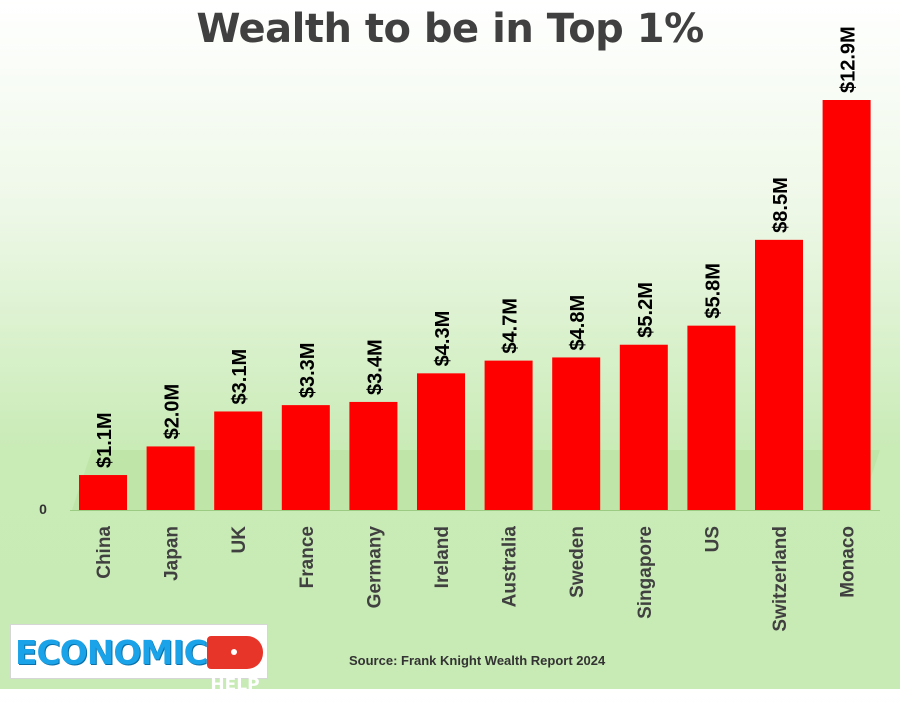  I want to click on logo-dot-icon, so click(233, 652).